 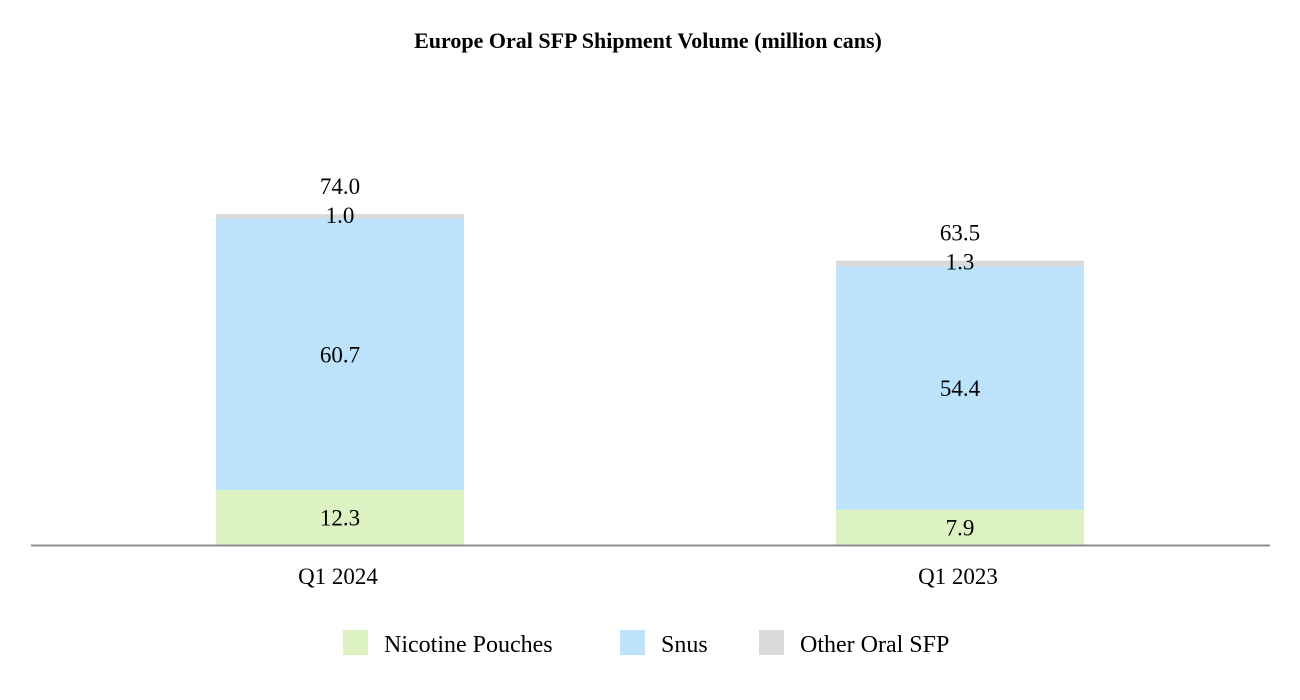 I want to click on data-label-snus-q1-2023: 54.4, so click(x=960, y=388).